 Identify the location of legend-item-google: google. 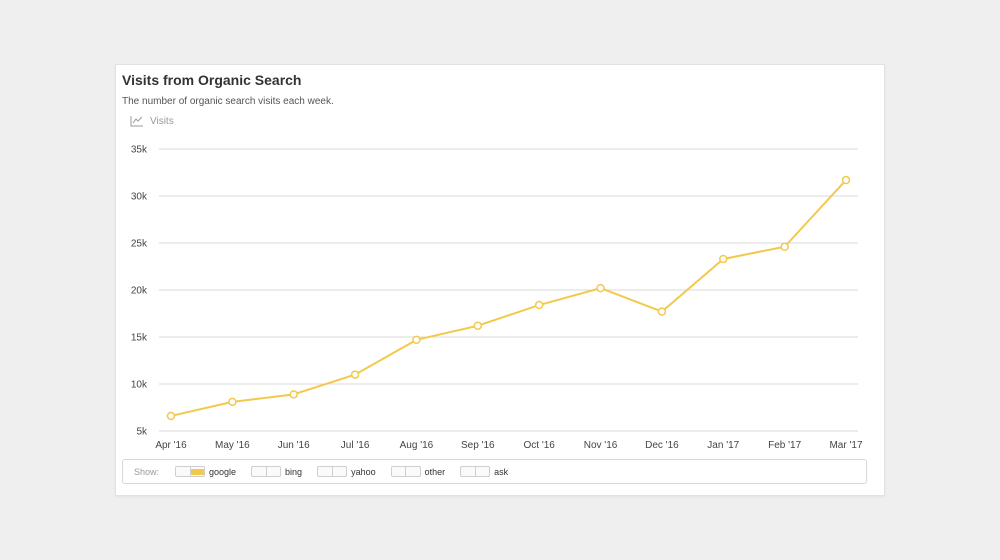
(205, 471).